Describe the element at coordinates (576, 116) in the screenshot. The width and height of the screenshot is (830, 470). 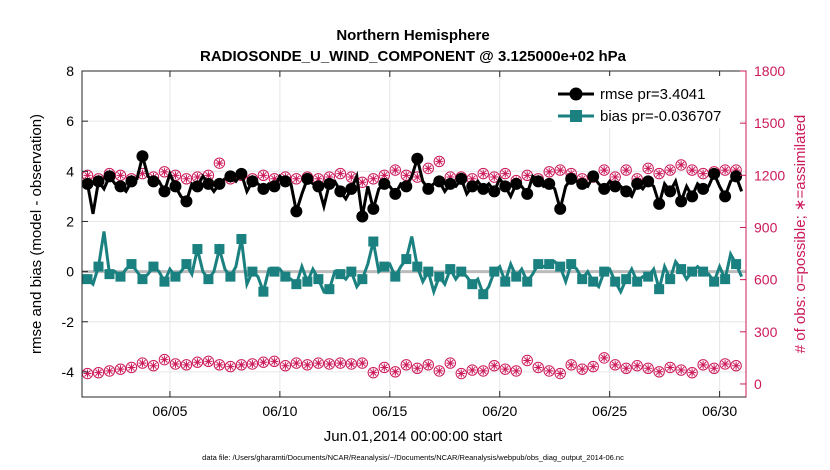
I see `legend-bias-marker` at that location.